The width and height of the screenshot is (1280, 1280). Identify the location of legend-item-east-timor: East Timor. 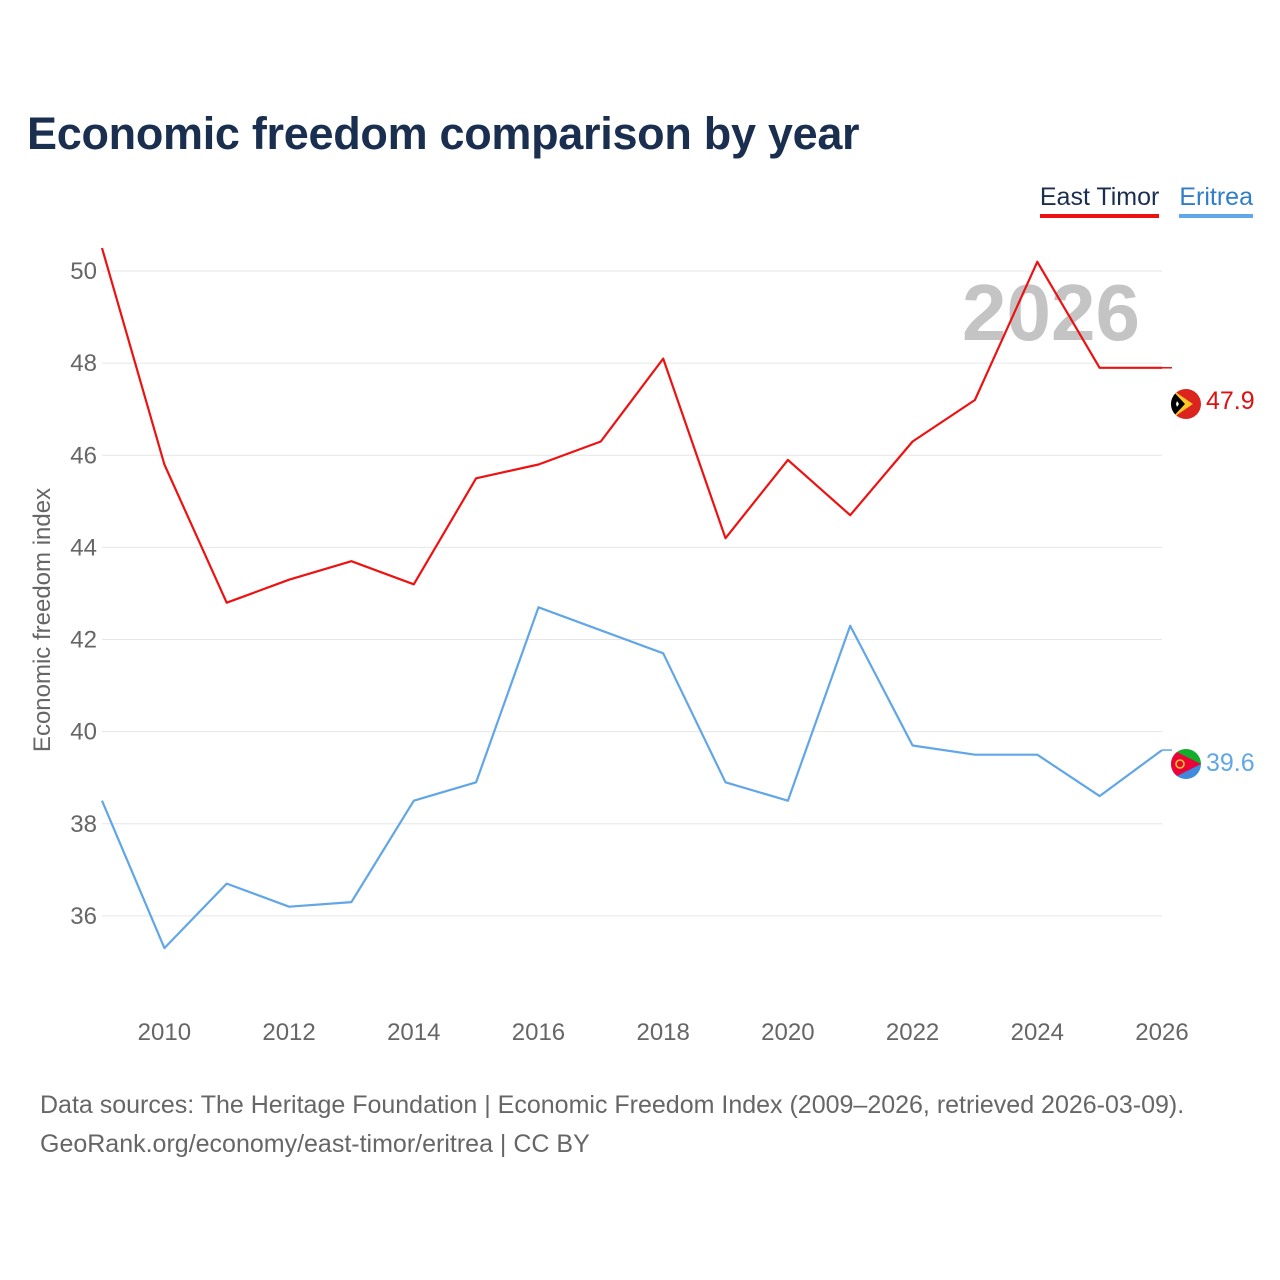
(1099, 200).